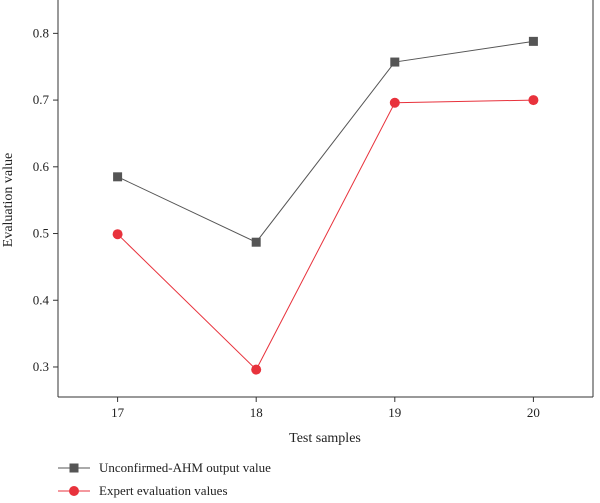 The width and height of the screenshot is (600, 503). What do you see at coordinates (41, 233) in the screenshot?
I see `y-tick-label: 0.5` at bounding box center [41, 233].